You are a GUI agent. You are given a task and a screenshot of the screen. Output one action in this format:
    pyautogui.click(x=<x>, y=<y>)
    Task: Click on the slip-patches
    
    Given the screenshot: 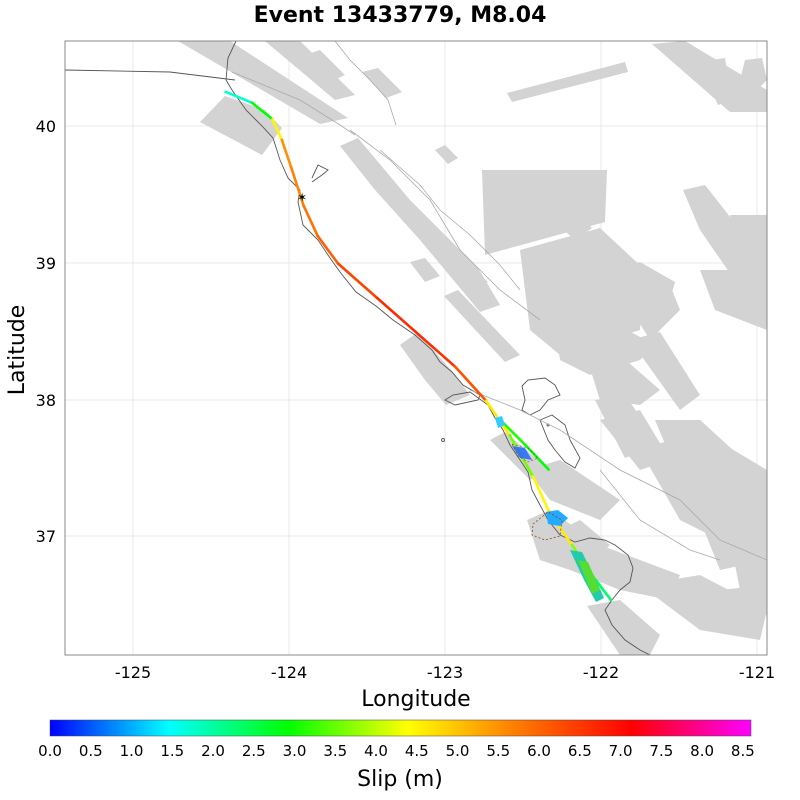 What is the action you would take?
    pyautogui.click(x=549, y=509)
    